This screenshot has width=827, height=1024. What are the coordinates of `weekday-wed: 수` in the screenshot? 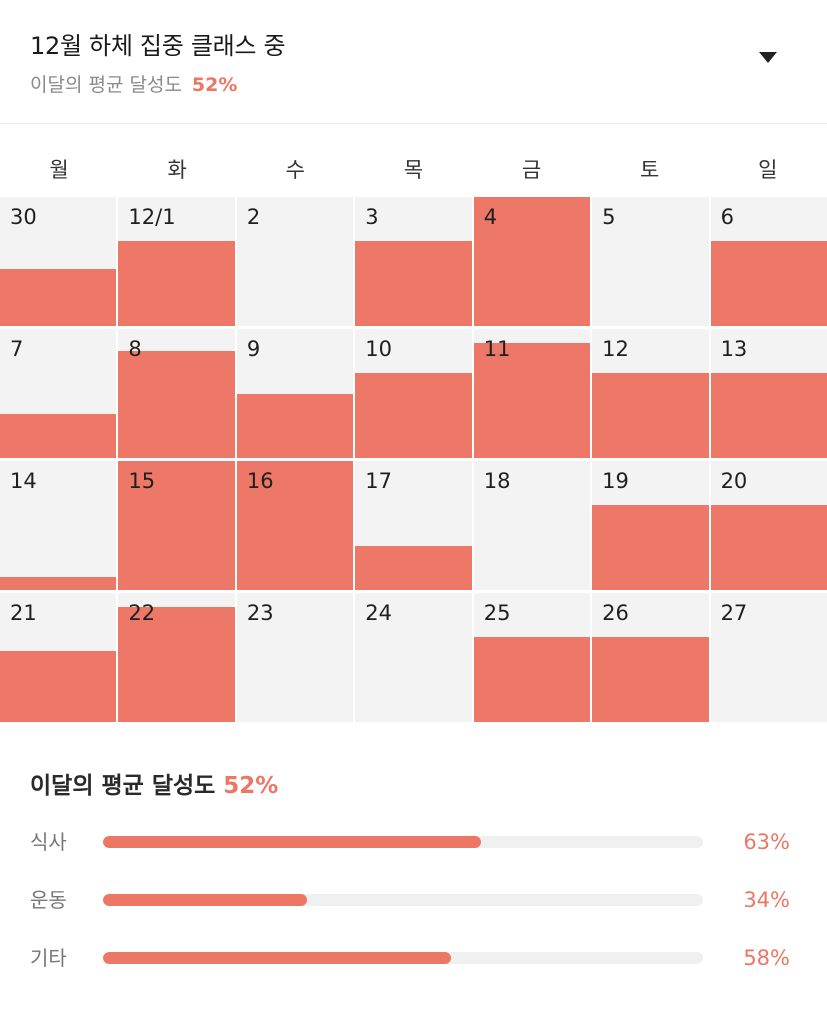 It's located at (295, 170).